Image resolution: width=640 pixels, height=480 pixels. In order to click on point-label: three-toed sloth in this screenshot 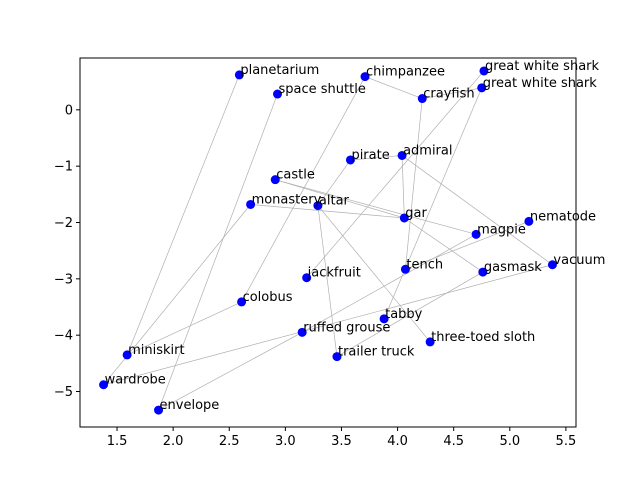, I will do `click(483, 337)`.